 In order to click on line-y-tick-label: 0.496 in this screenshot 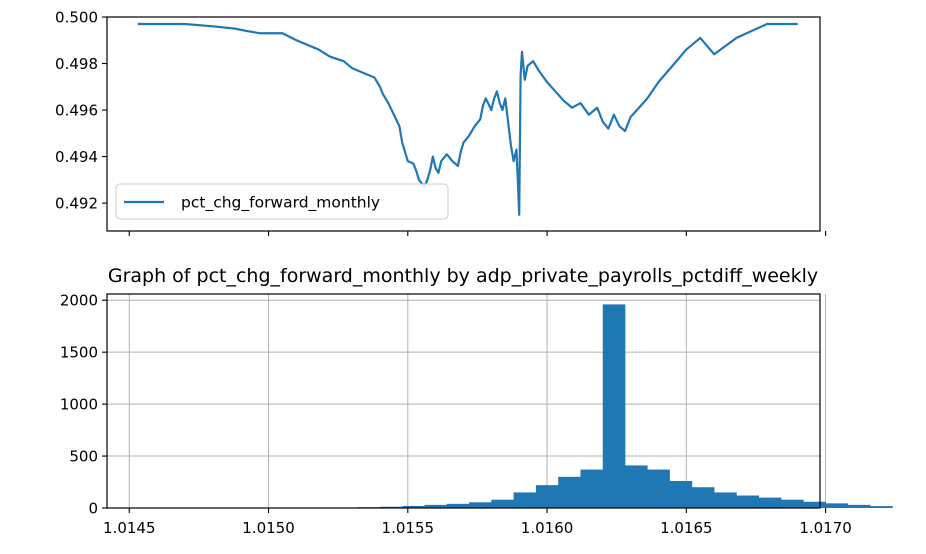, I will do `click(76, 111)`.